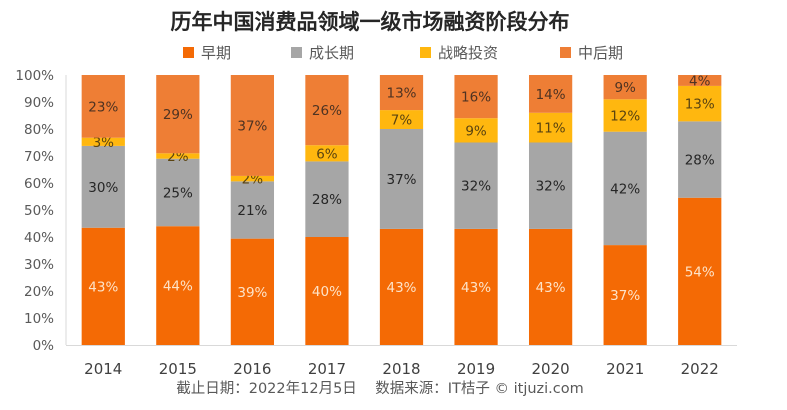  What do you see at coordinates (600, 53) in the screenshot?
I see `legend-label: 中后期` at bounding box center [600, 53].